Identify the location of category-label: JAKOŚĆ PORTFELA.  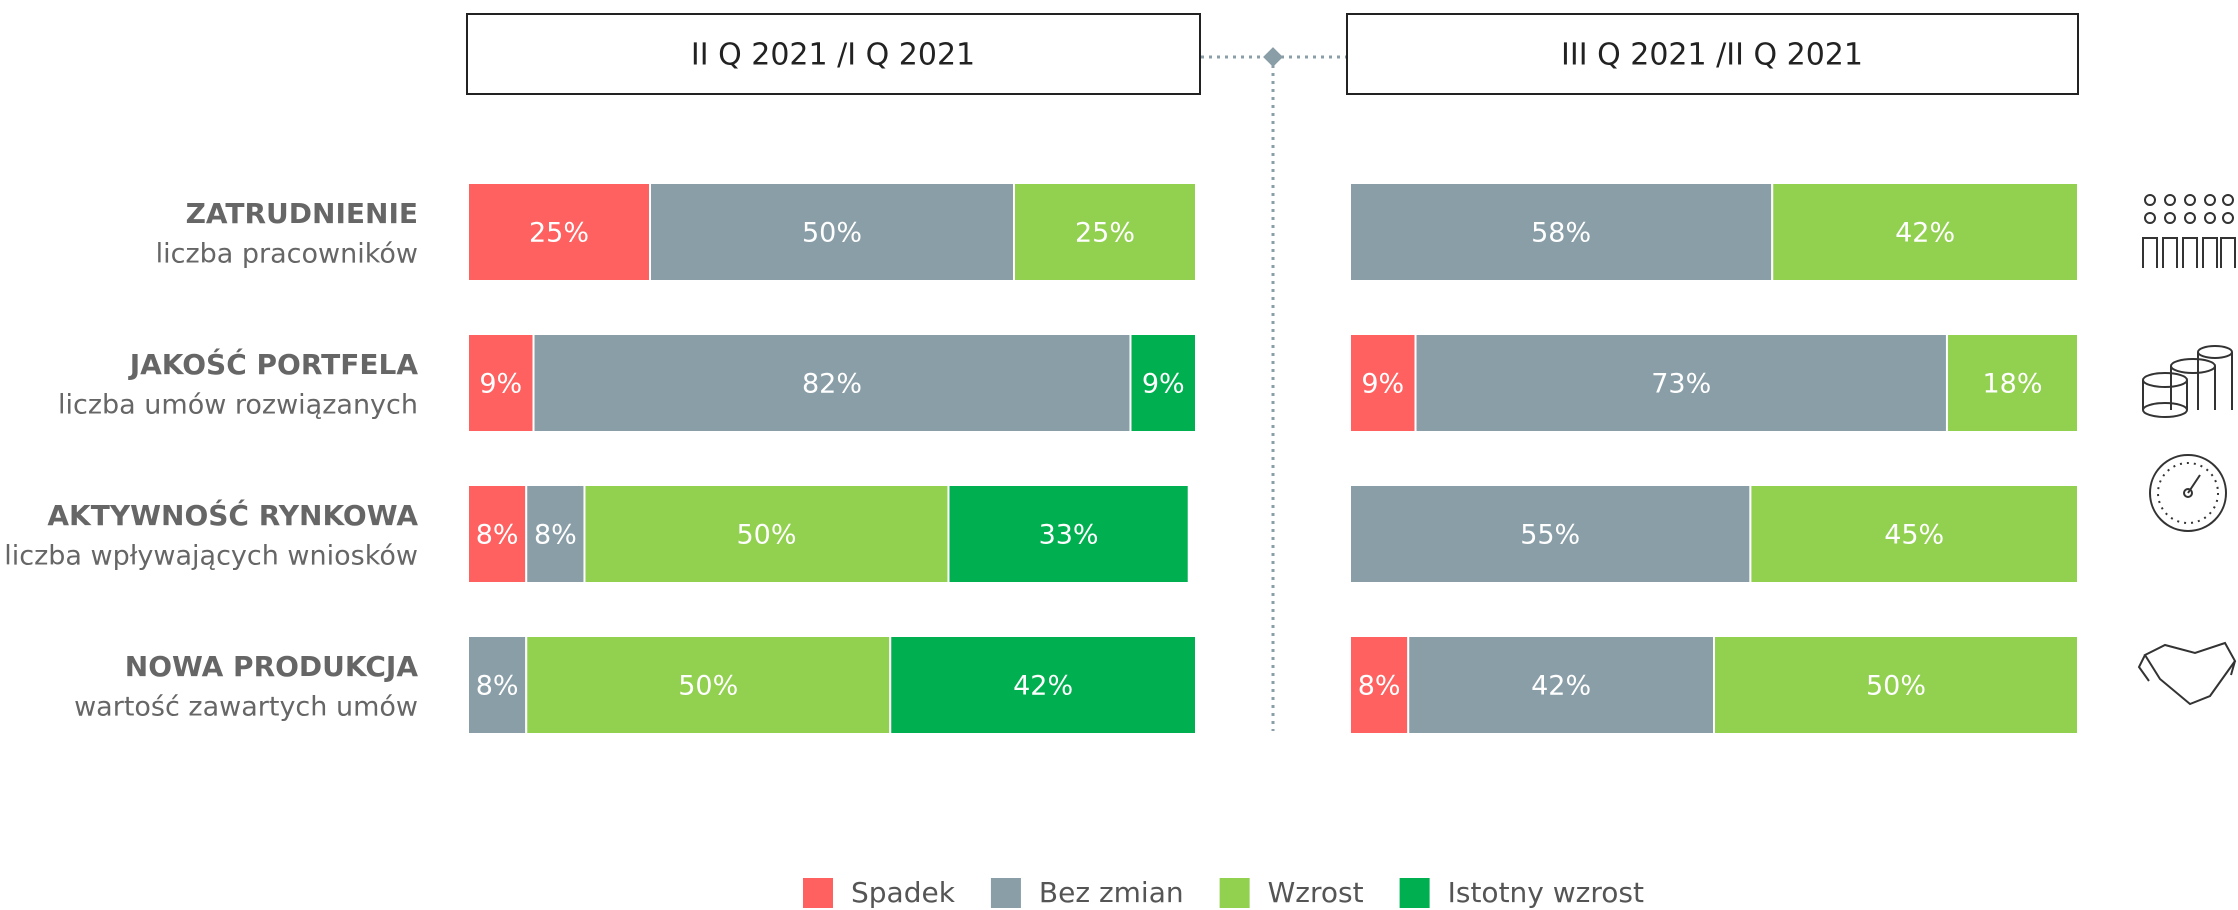
(273, 364).